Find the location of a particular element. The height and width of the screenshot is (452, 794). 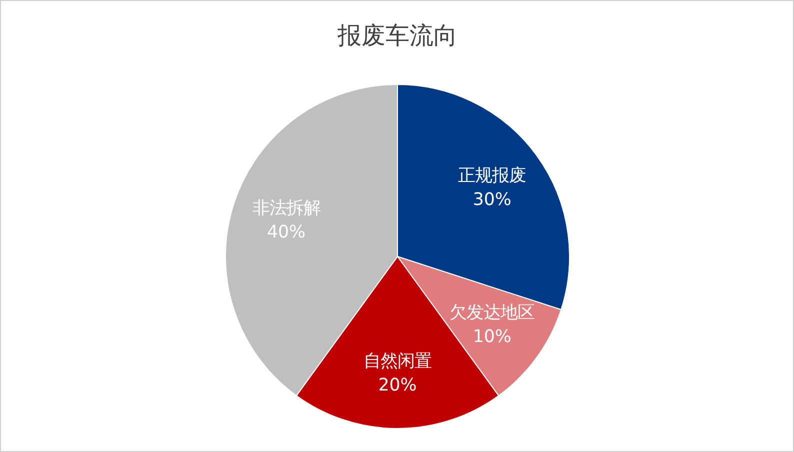

slice-label: 欠发达地区 is located at coordinates (492, 313).